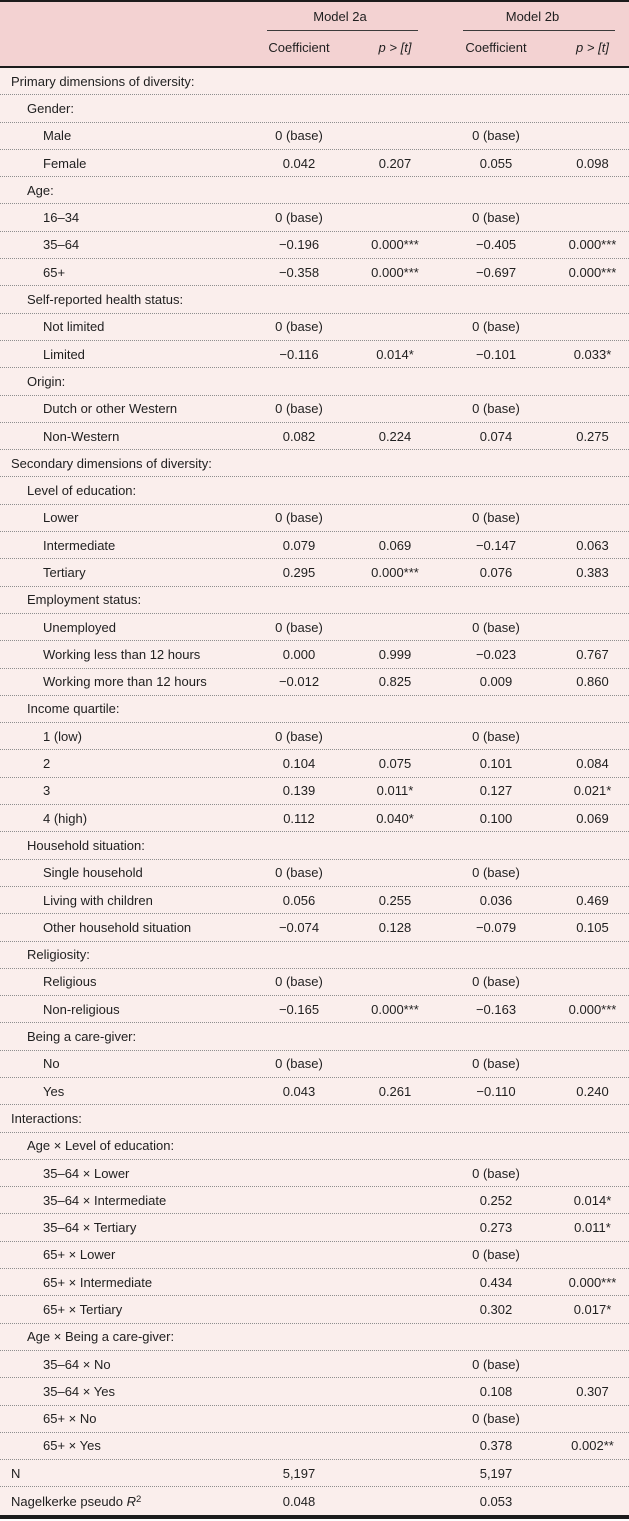  What do you see at coordinates (46, 381) in the screenshot?
I see `row-label: Origin:` at bounding box center [46, 381].